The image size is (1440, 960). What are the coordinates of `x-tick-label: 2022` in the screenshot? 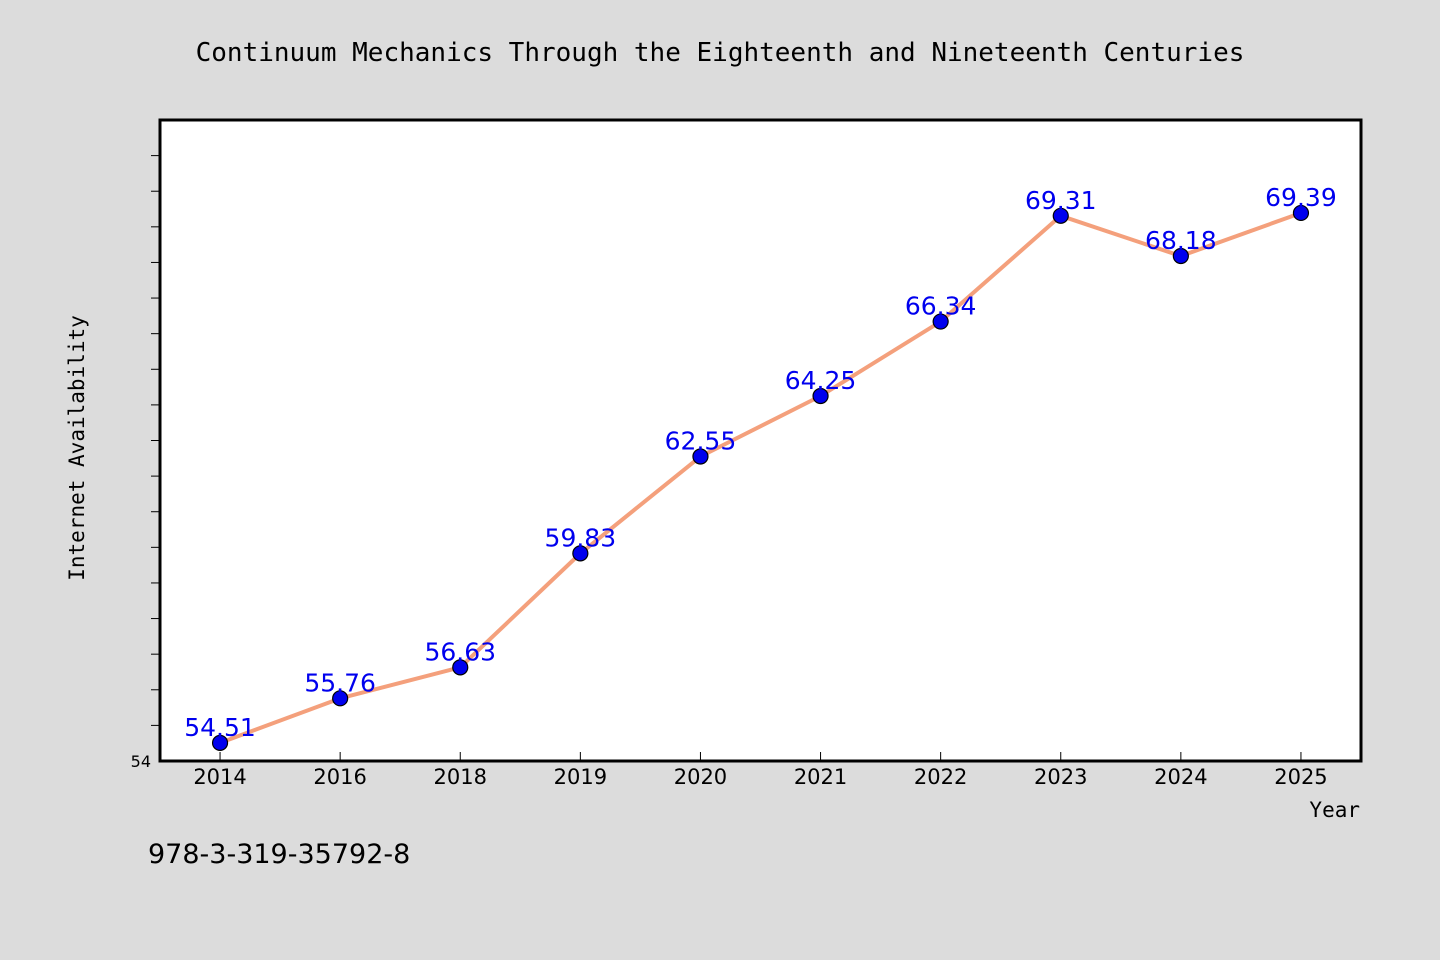 It's located at (940, 777).